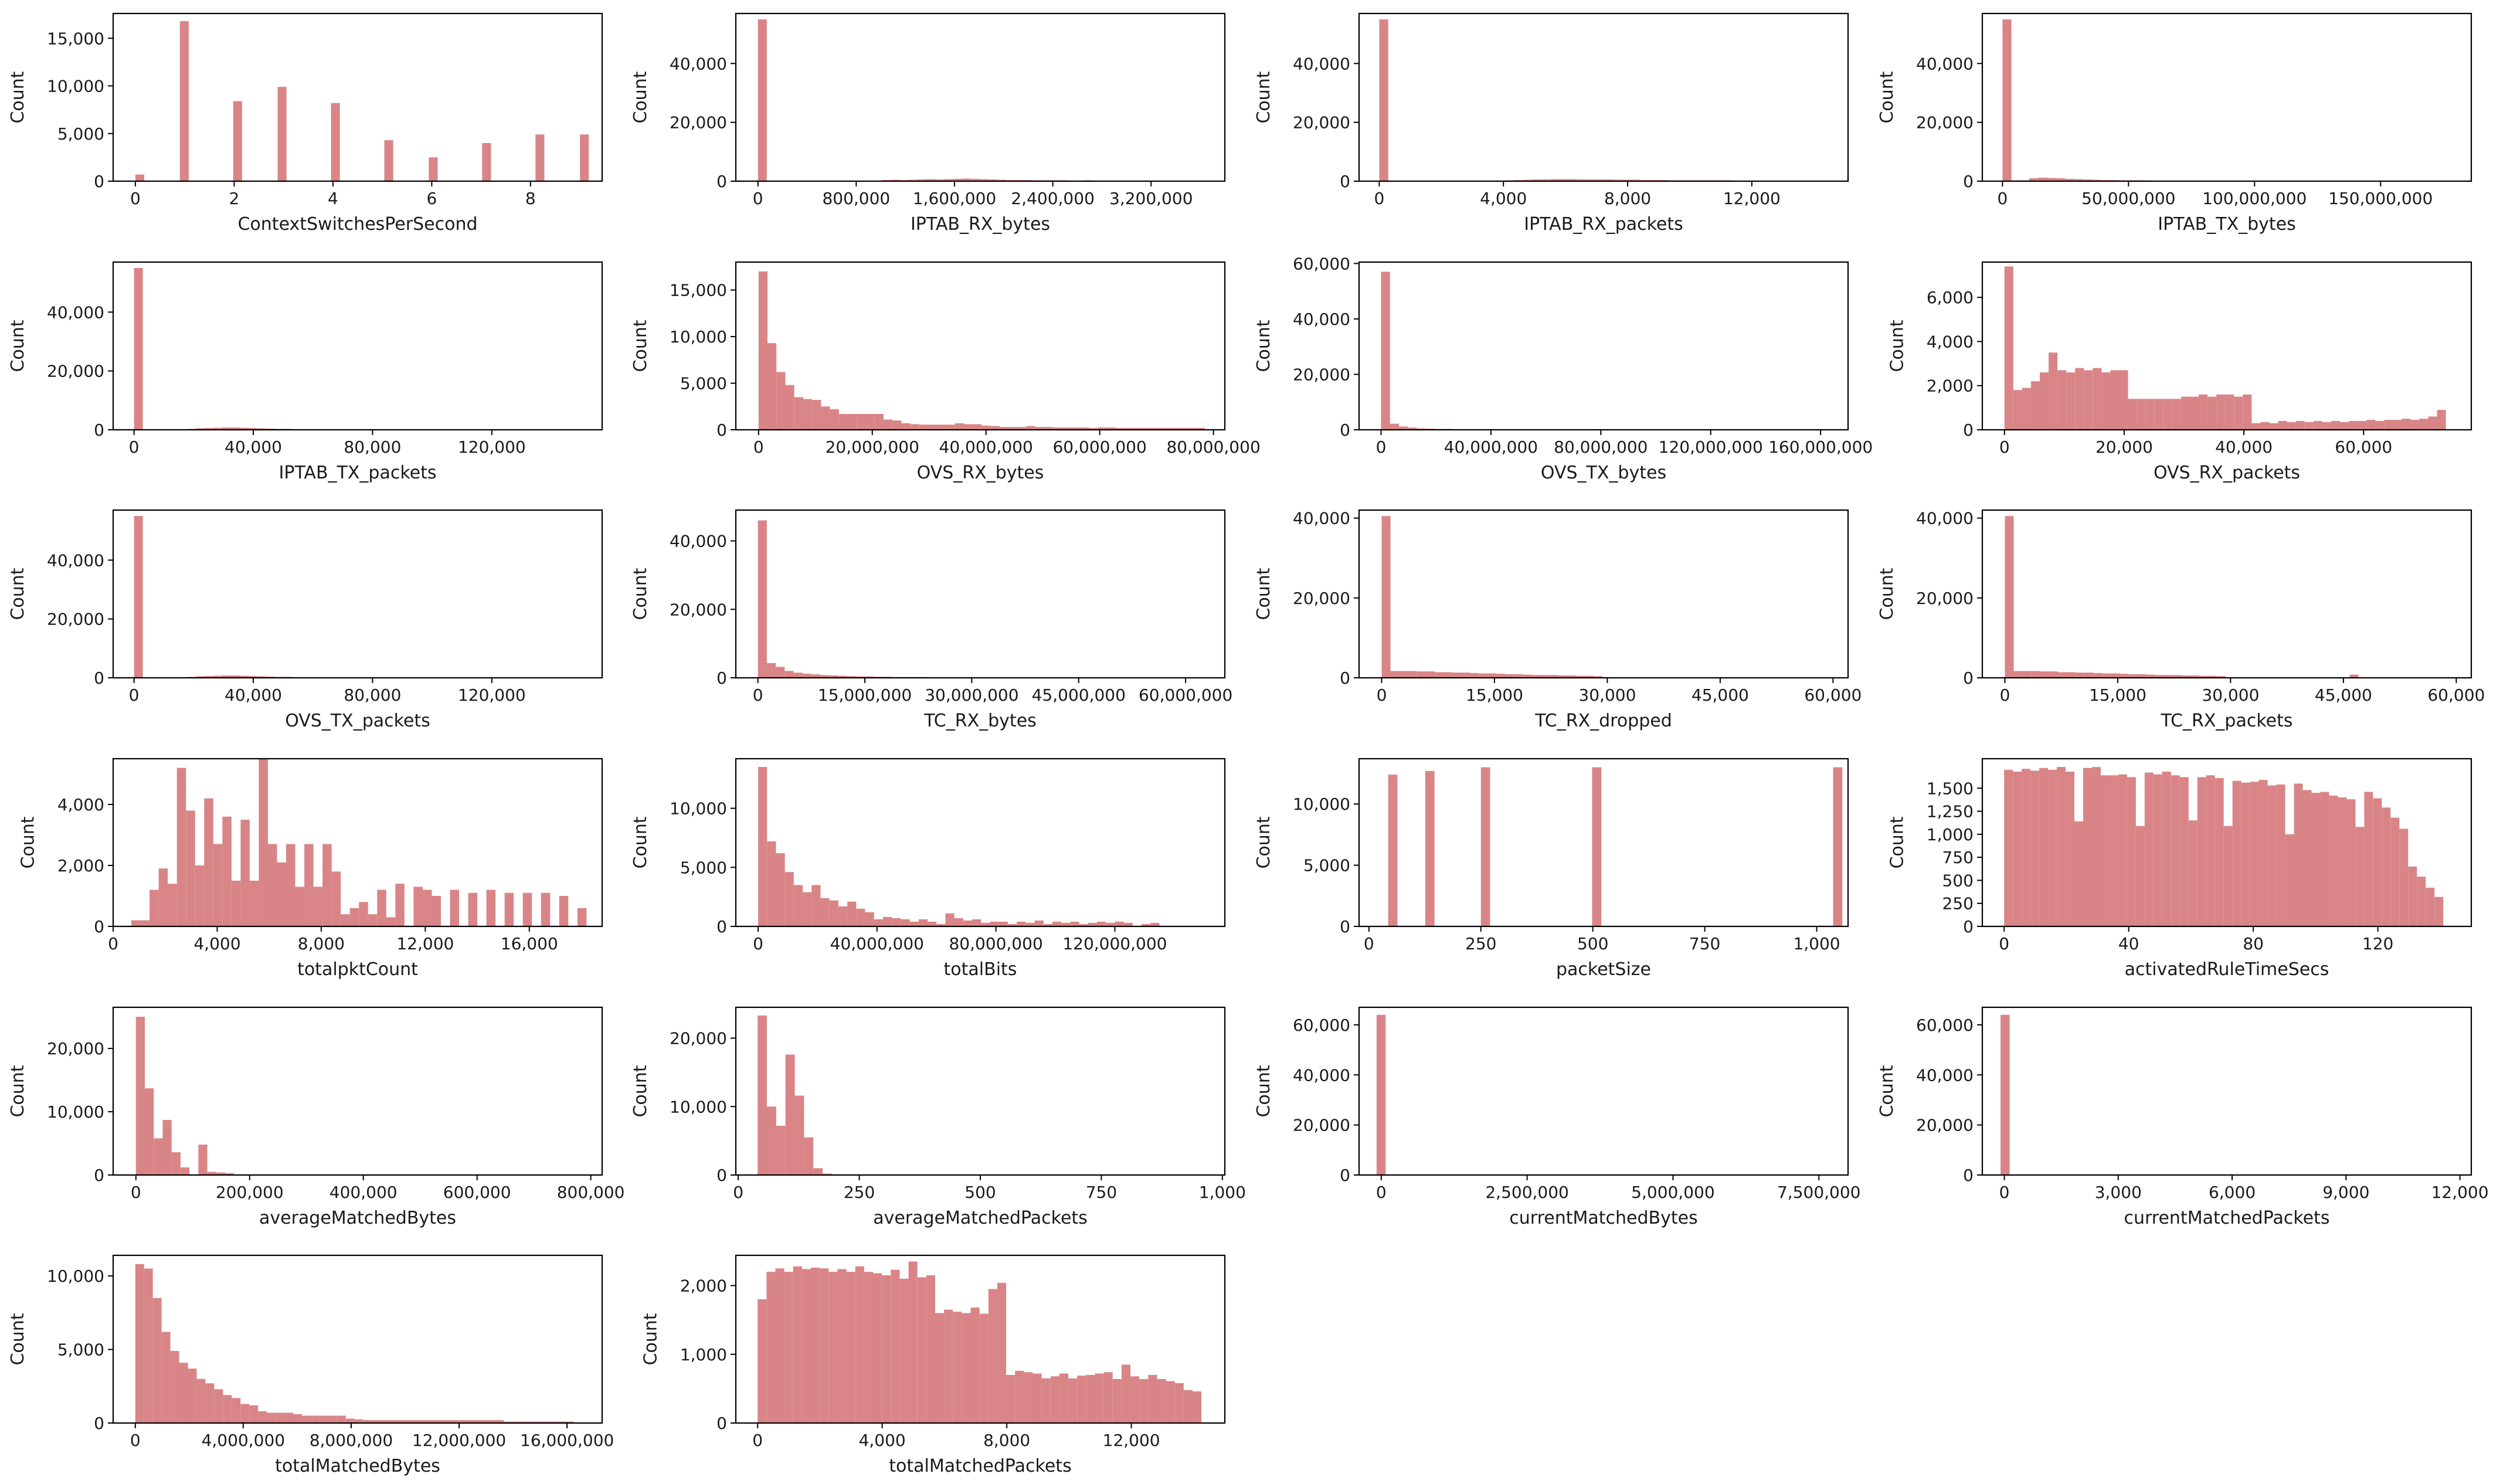 The width and height of the screenshot is (2493, 1484). I want to click on x-tick-label: 60,000,000, so click(1099, 447).